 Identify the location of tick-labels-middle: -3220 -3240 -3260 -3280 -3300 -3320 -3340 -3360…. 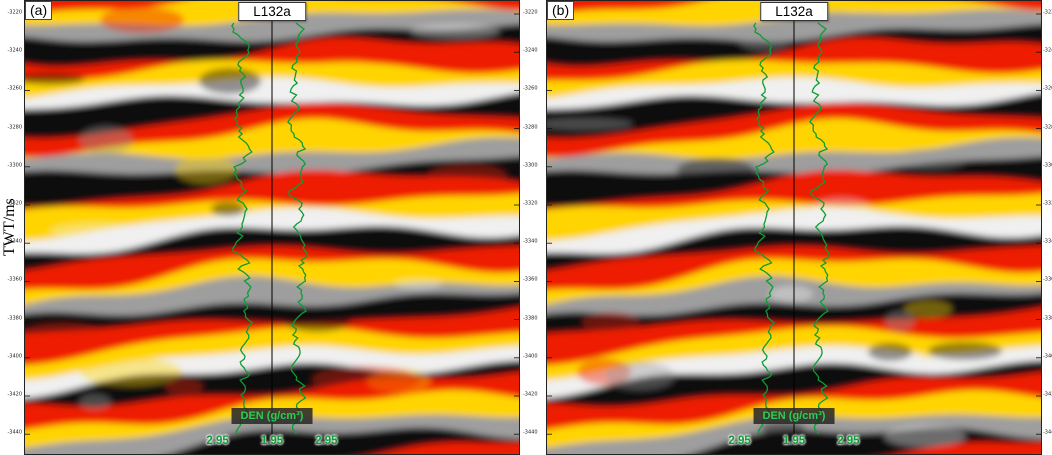
(533, 227).